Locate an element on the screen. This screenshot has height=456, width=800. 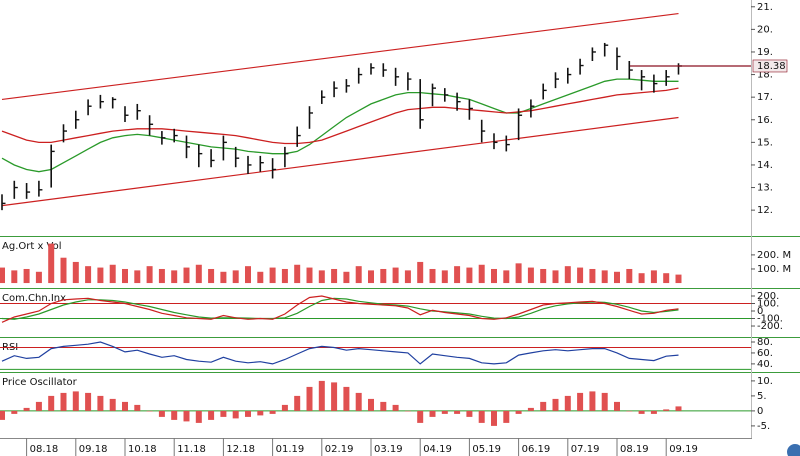
y-tick-label: 14. is located at coordinates (765, 165).